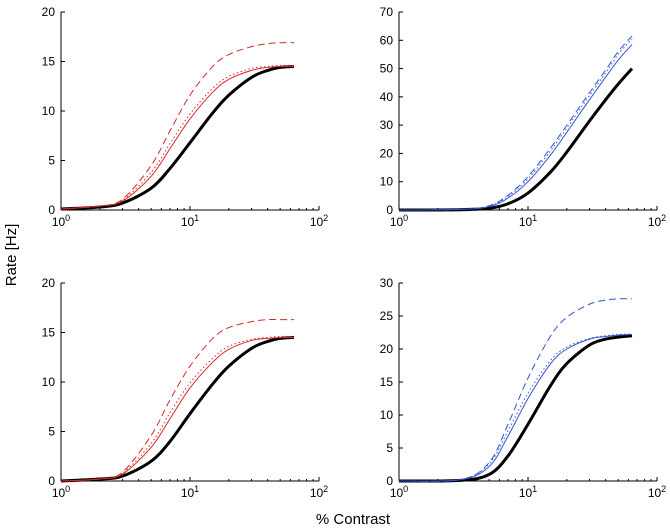 The height and width of the screenshot is (530, 670). Describe the element at coordinates (11, 255) in the screenshot. I see `y-axis-title: Rate [Hz]` at that location.